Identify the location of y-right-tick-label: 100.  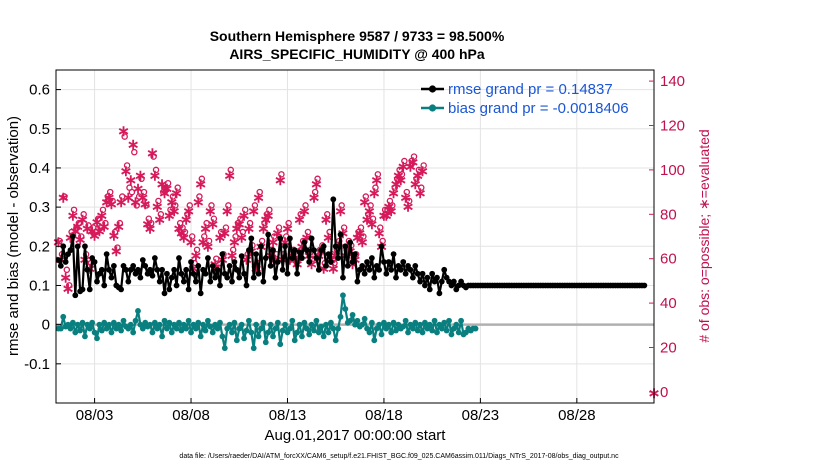
(672, 170).